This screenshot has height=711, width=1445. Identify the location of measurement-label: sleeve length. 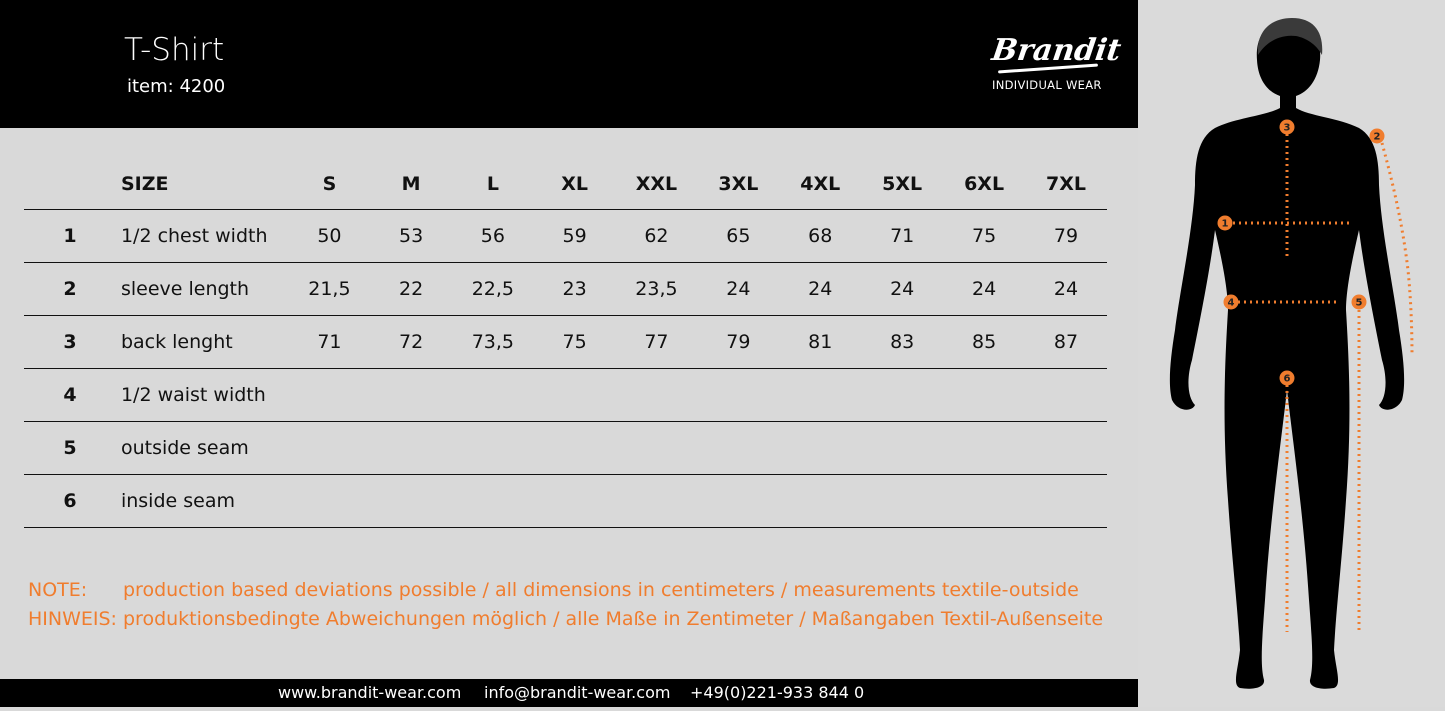
(202, 289).